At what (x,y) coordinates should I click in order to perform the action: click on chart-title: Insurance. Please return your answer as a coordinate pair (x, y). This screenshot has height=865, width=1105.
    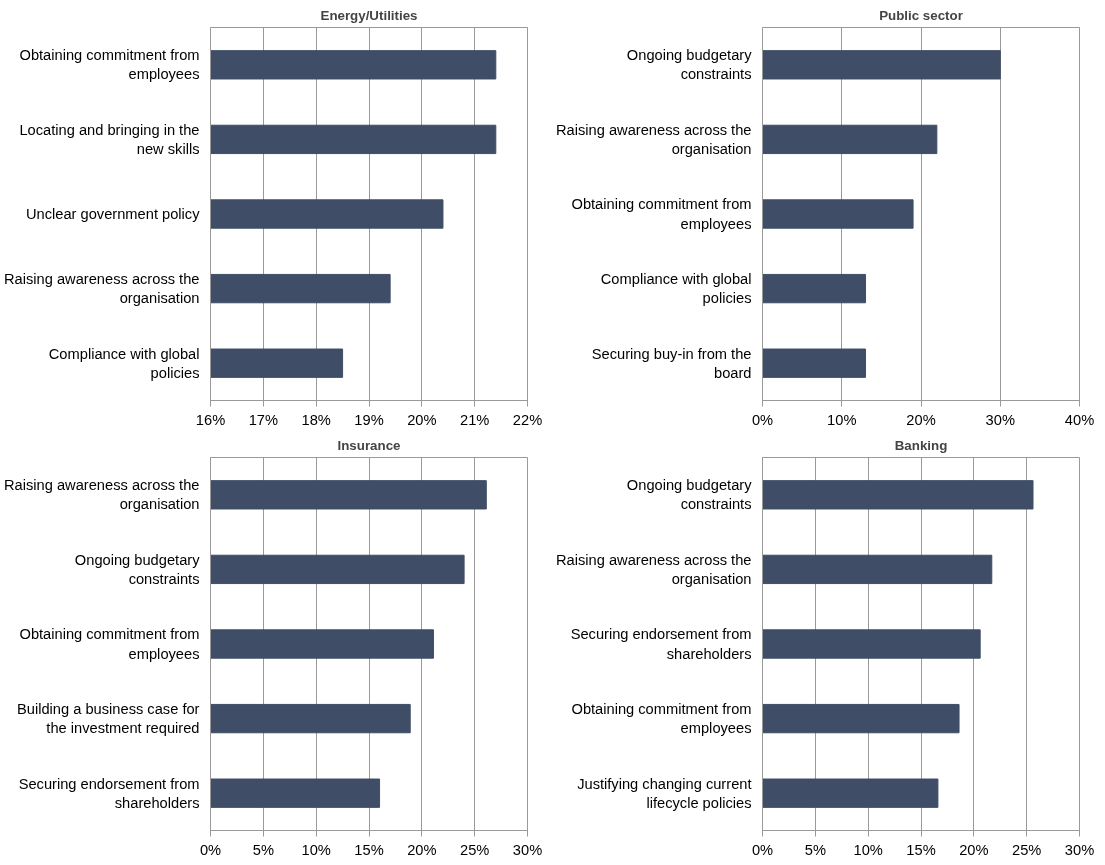
    Looking at the image, I should click on (369, 445).